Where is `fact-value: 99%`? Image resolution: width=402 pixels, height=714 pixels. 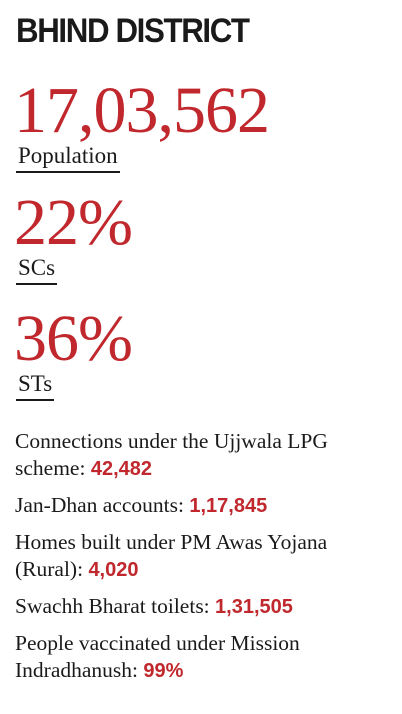 fact-value: 99% is located at coordinates (163, 671).